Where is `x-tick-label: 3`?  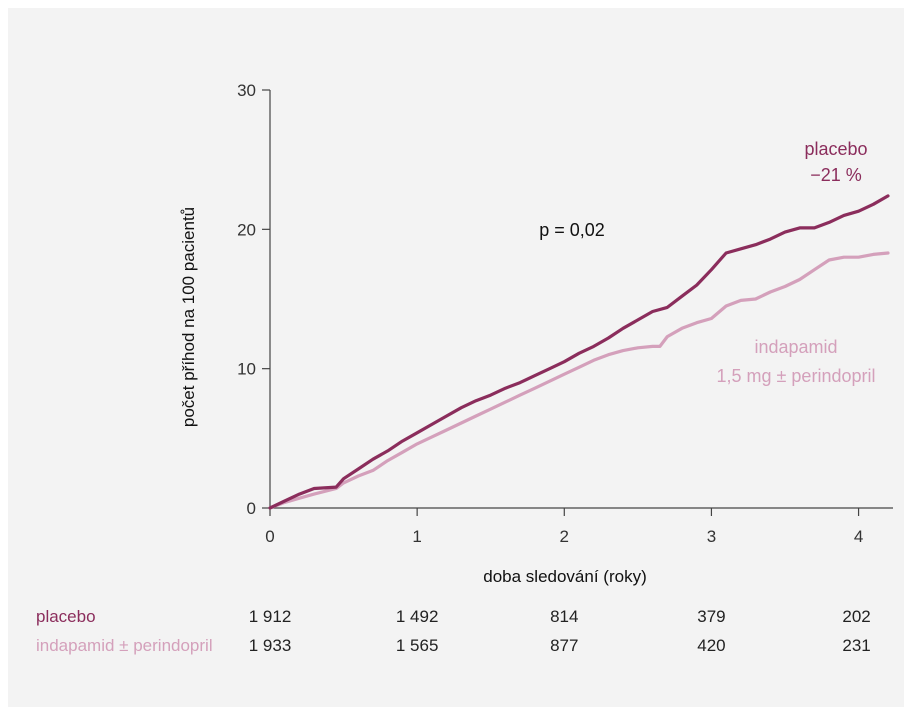
x-tick-label: 3 is located at coordinates (711, 536).